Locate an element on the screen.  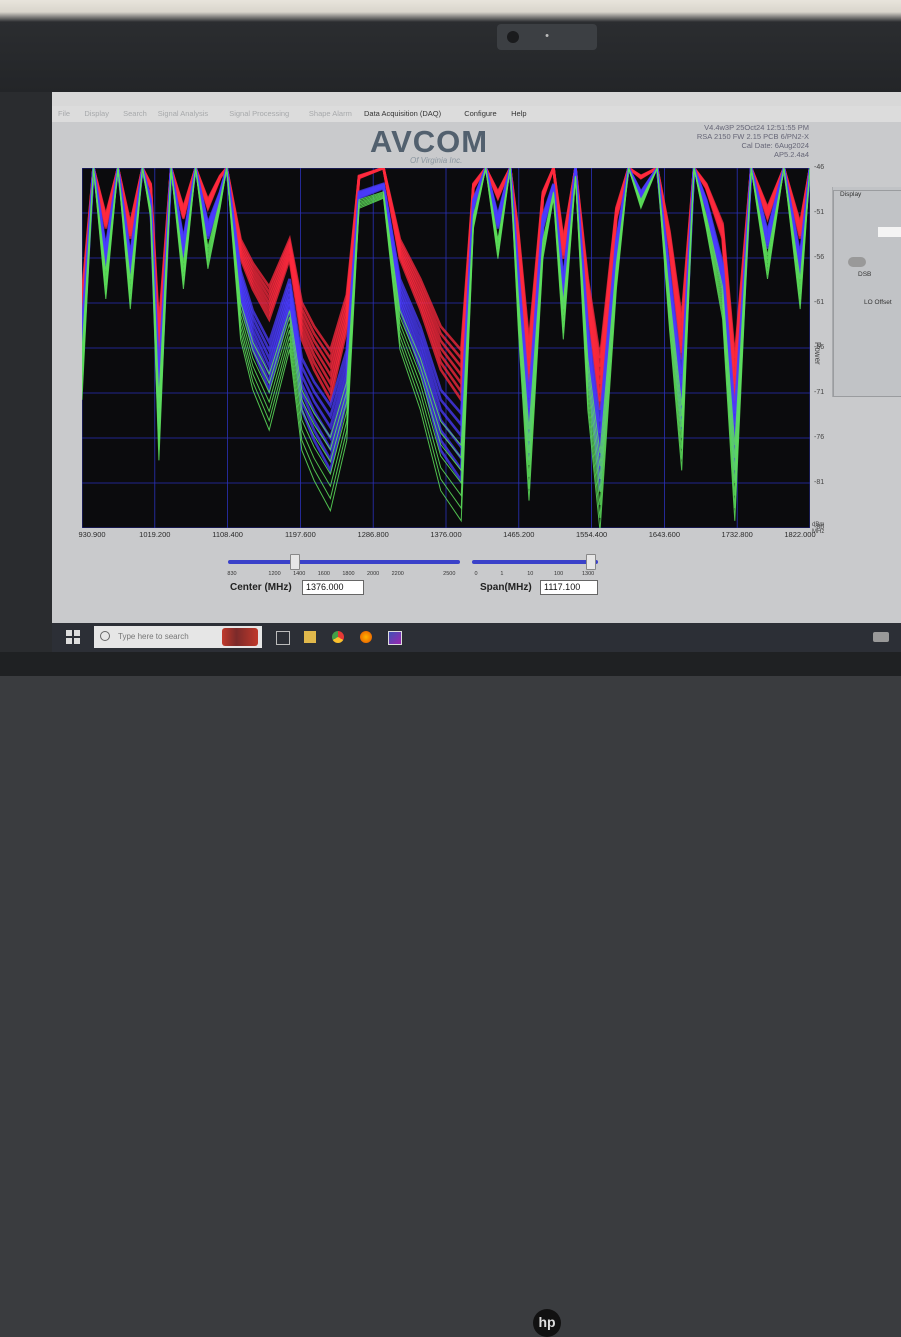
system-tray-icon is located at coordinates (881, 637).